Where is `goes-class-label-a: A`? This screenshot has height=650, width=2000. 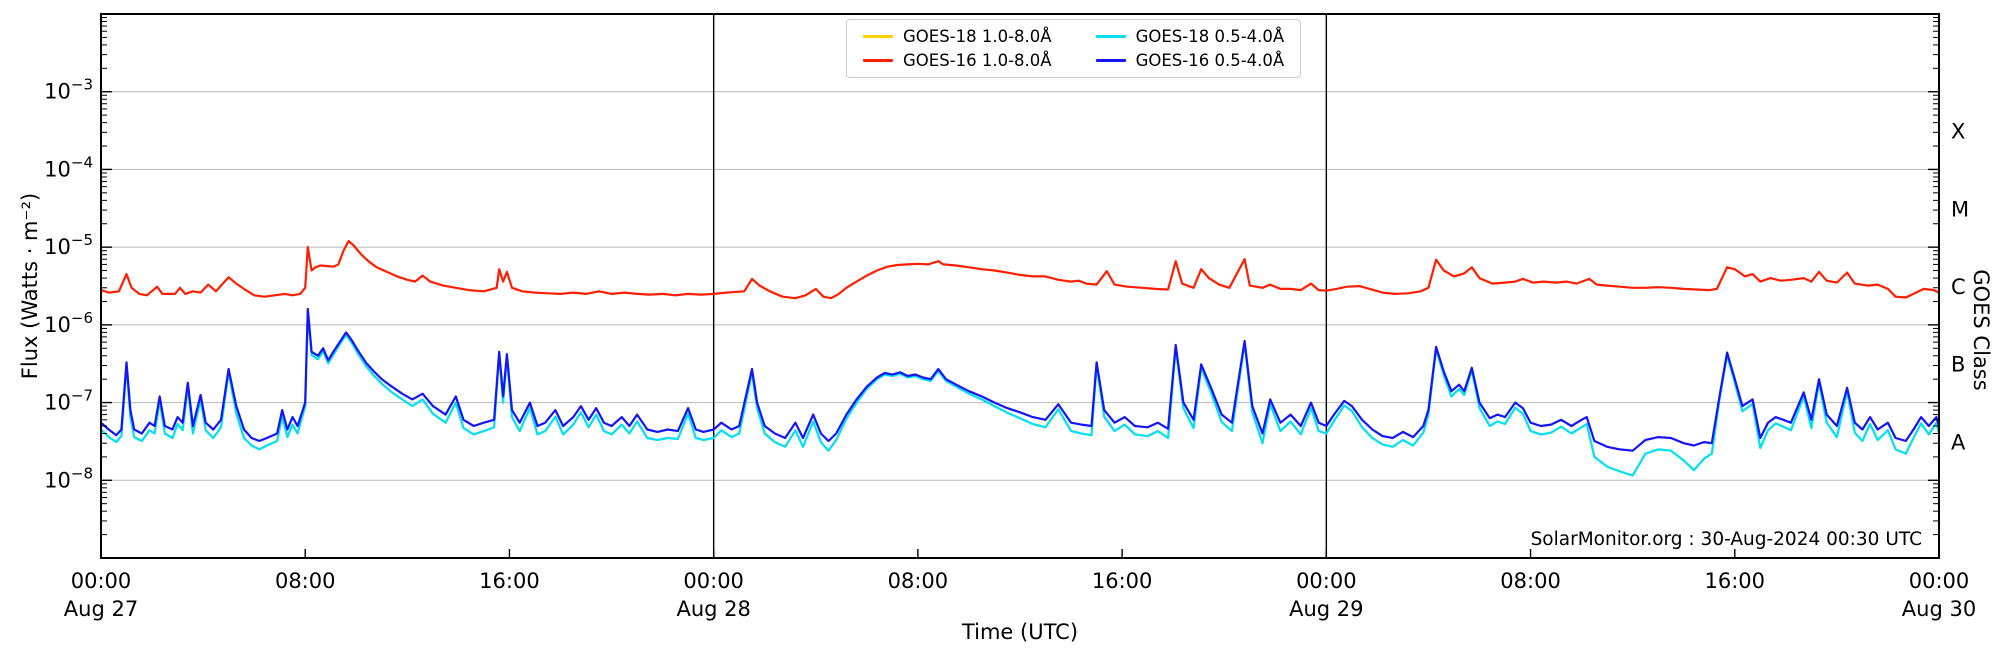
goes-class-label-a: A is located at coordinates (1958, 442).